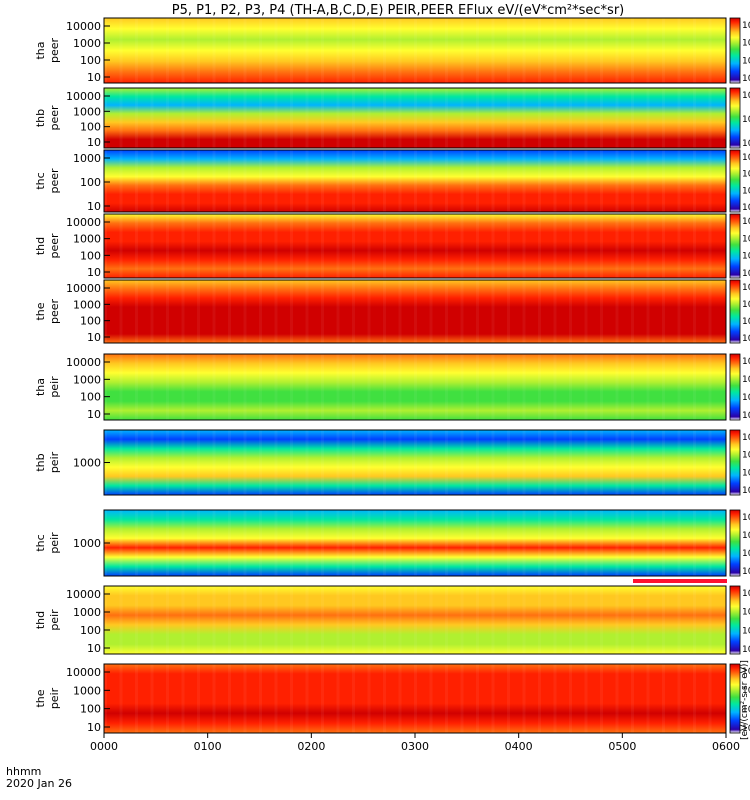 Image resolution: width=750 pixels, height=800 pixels. I want to click on spectrogram-thc-peer, so click(415, 181).